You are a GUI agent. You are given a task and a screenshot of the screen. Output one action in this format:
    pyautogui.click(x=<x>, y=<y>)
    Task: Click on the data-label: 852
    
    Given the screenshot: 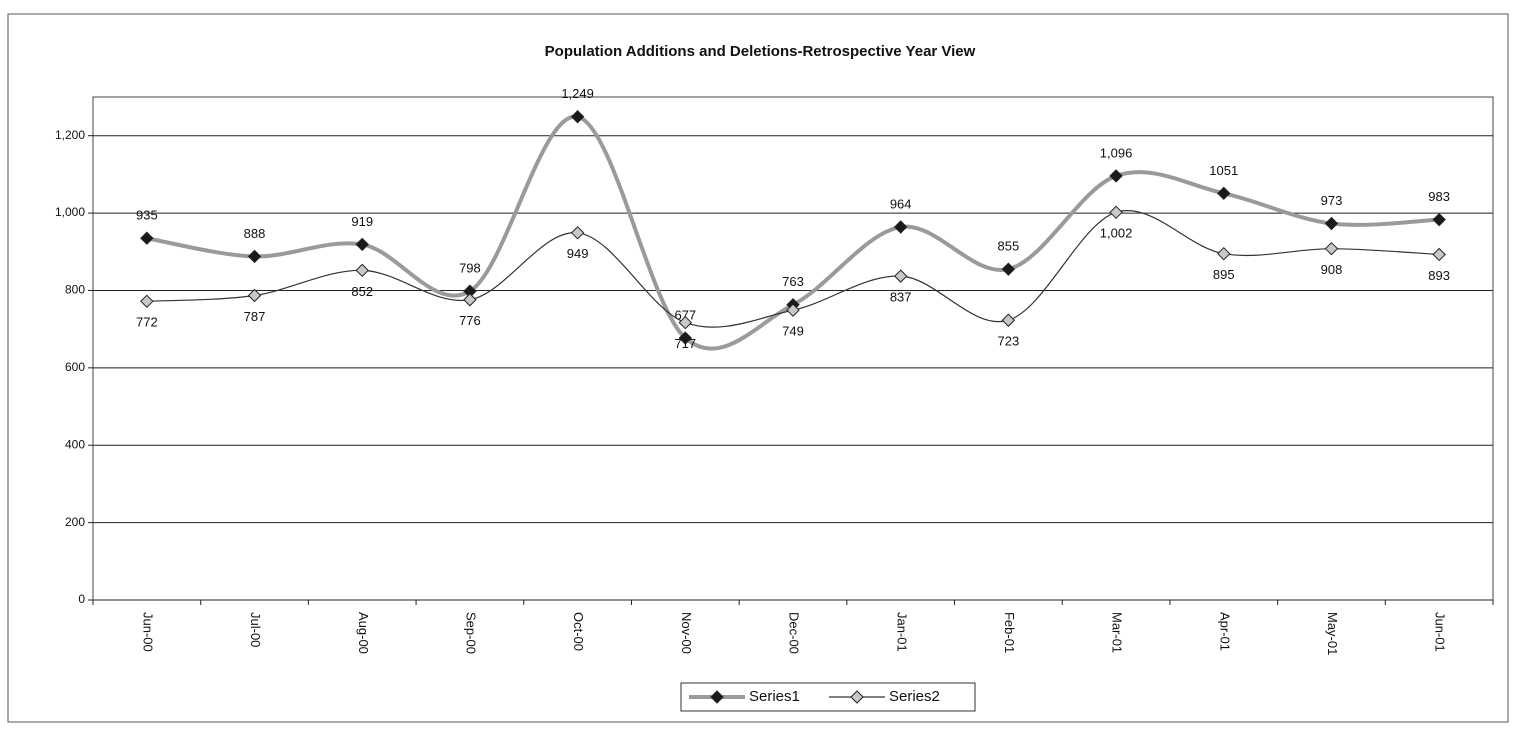 What is the action you would take?
    pyautogui.click(x=362, y=291)
    